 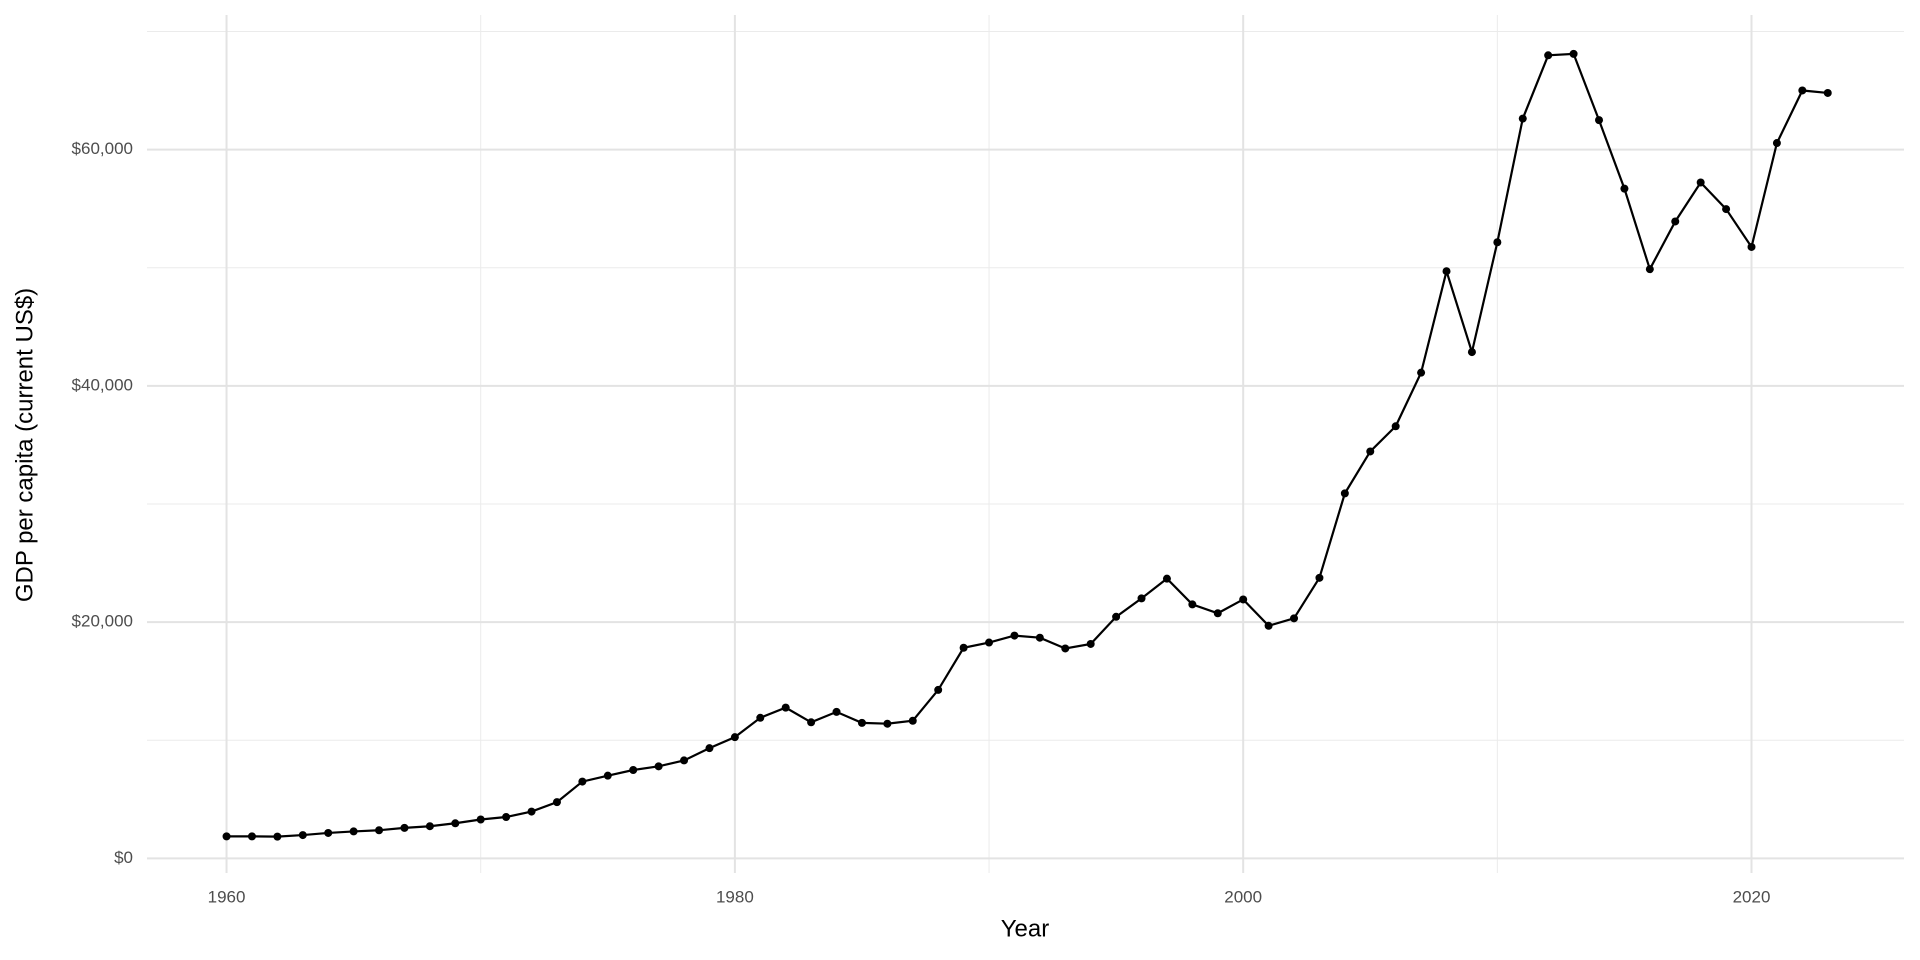 I want to click on x-tick-label: 2000, so click(x=1243, y=896).